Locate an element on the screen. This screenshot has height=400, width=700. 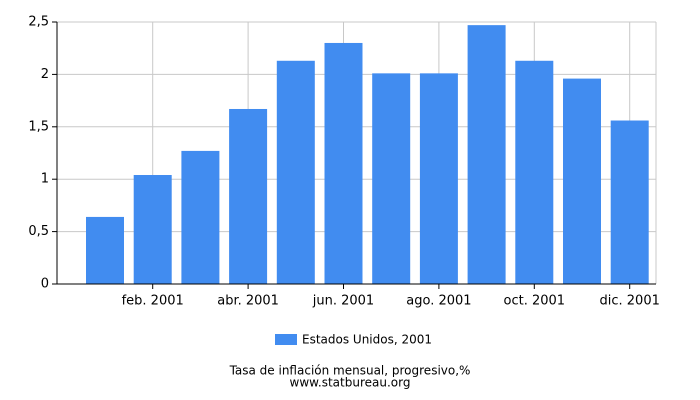
source: www.statbureau.org is located at coordinates (350, 383).